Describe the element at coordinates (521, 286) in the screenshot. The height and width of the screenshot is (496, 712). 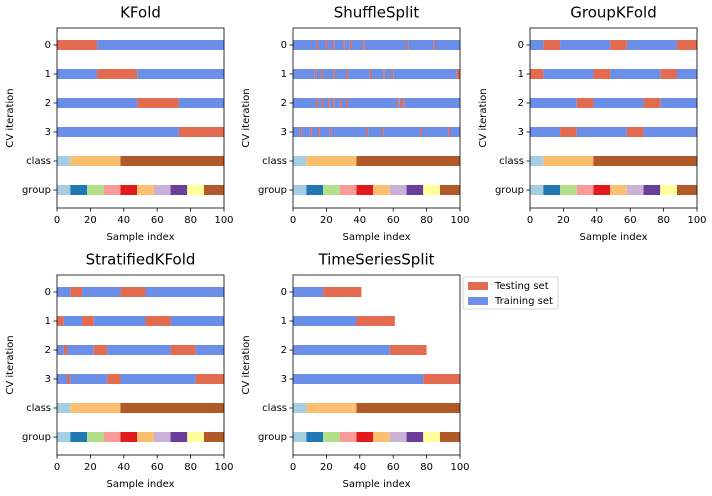
I see `legend-label: Testing set` at that location.